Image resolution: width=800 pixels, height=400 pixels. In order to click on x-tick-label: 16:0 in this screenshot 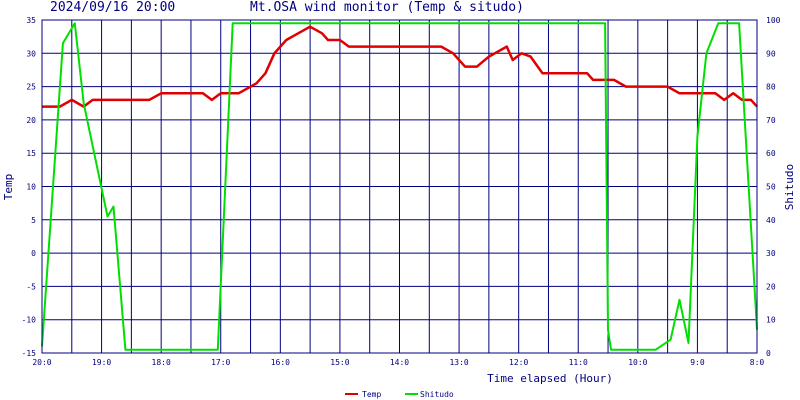, I will do `click(280, 362)`.